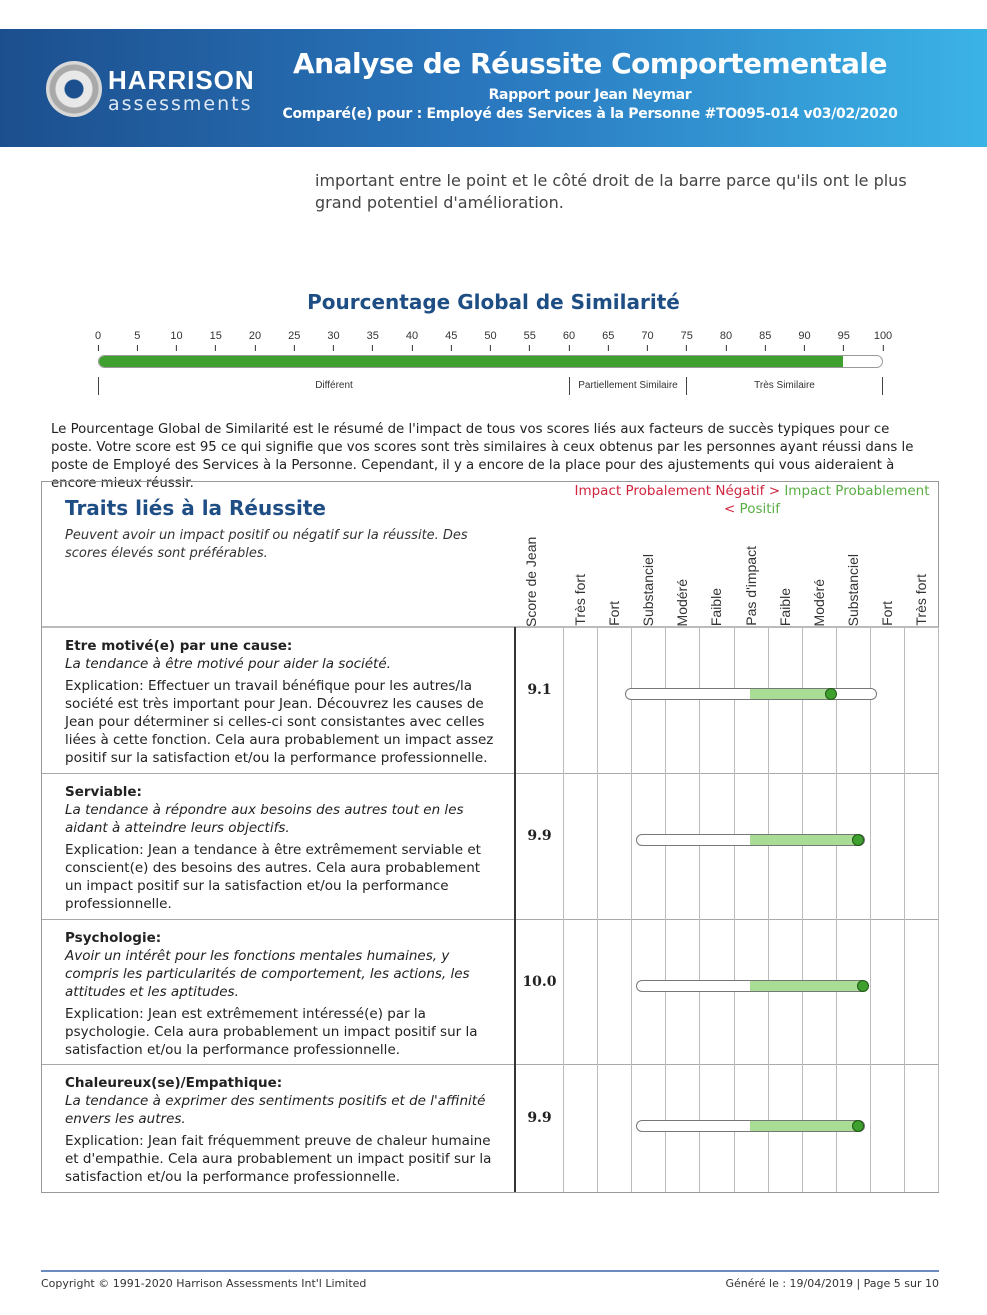  Describe the element at coordinates (750, 586) in the screenshot. I see `column-header: Pas d'impact` at that location.